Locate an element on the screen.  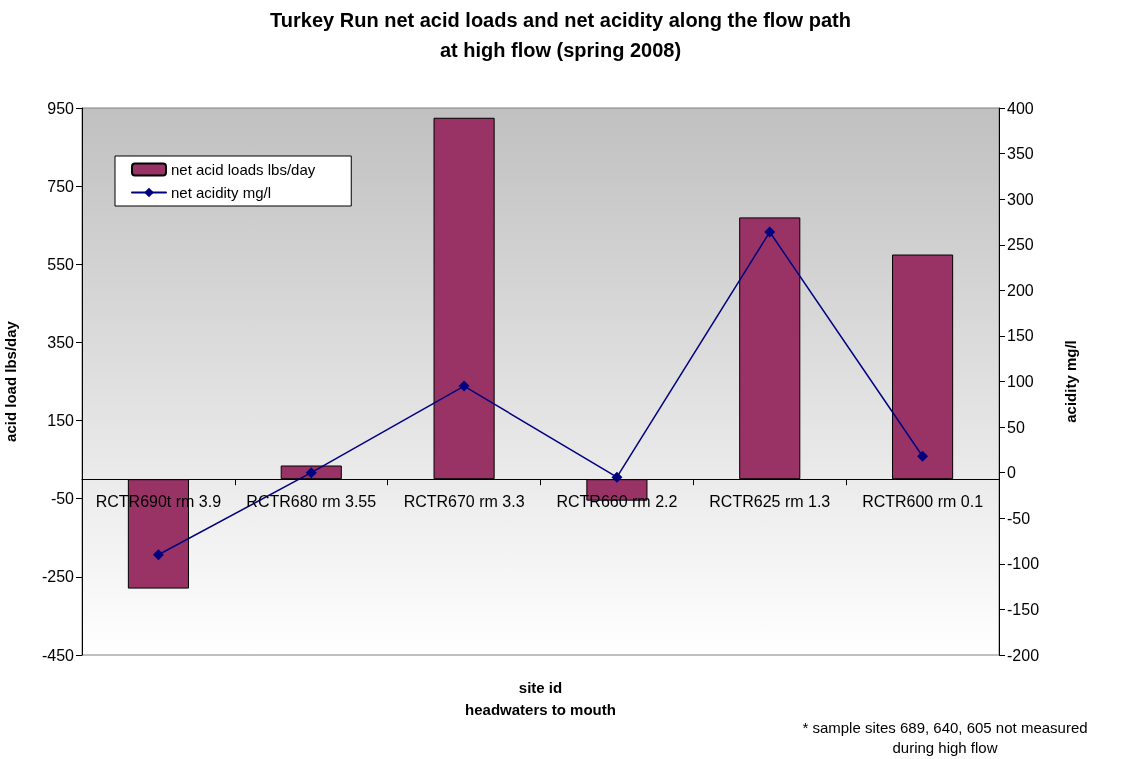
y2-tick-label: -200 is located at coordinates (1023, 655).